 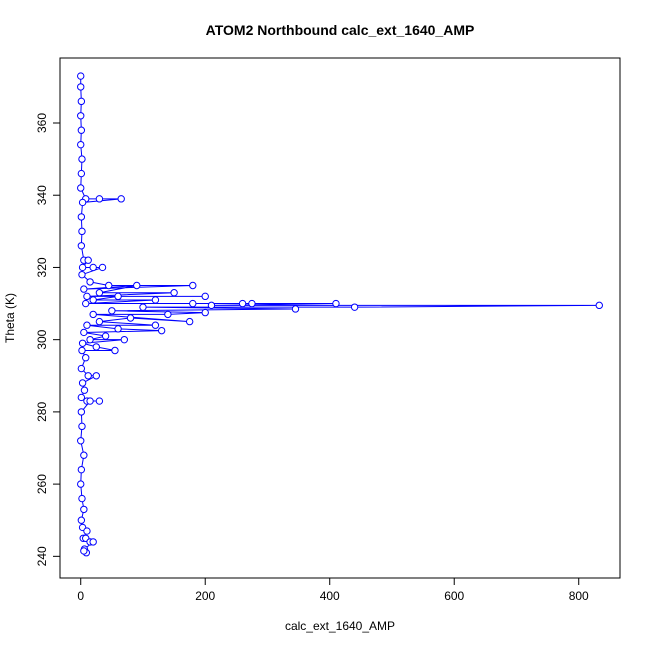 What do you see at coordinates (340, 30) in the screenshot?
I see `chart-title: ATOM2 Northbound calc_ext_1640_AMP` at bounding box center [340, 30].